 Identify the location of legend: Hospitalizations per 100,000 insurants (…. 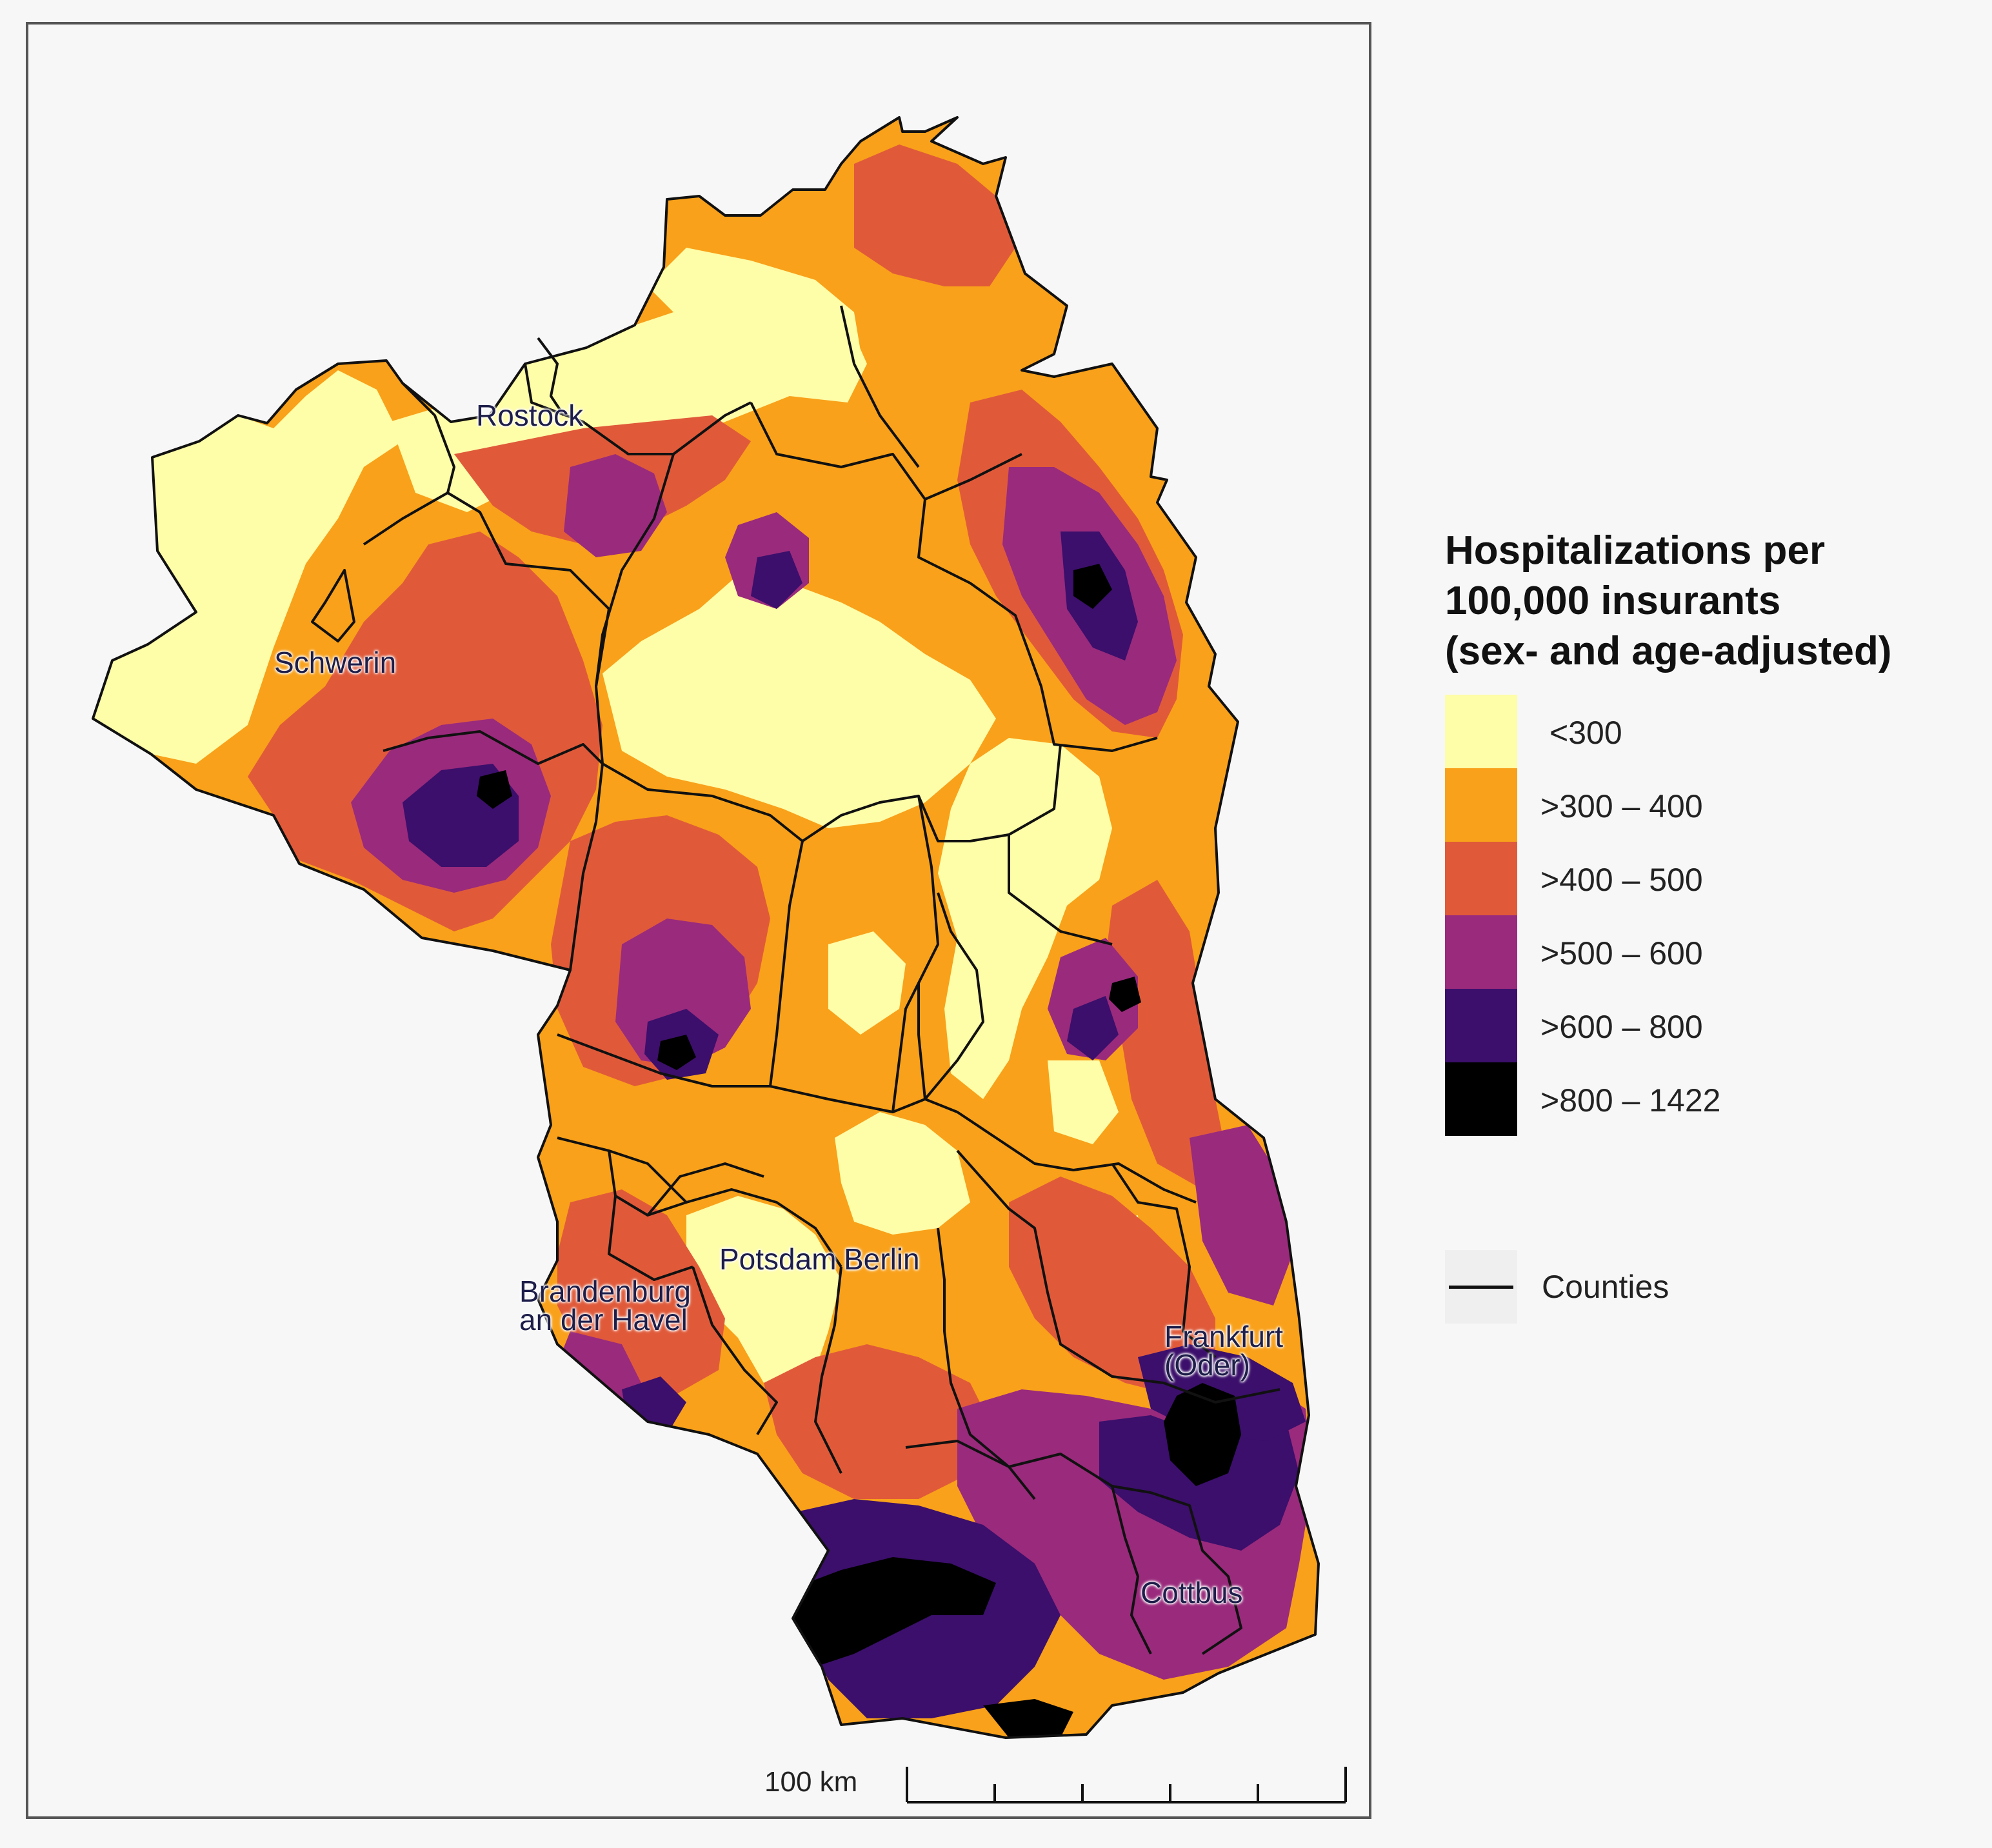
(1709, 831).